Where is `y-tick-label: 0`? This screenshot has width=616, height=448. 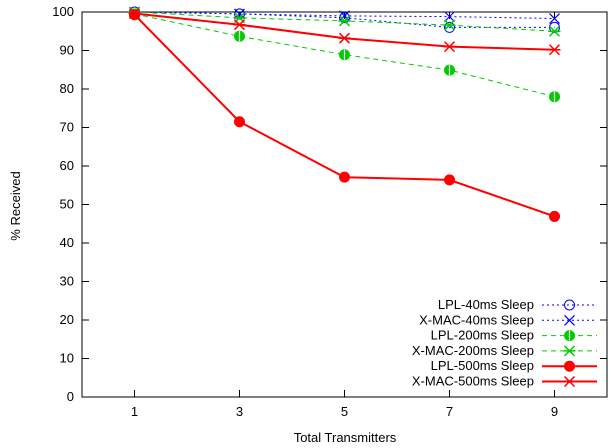 y-tick-label: 0 is located at coordinates (70, 396).